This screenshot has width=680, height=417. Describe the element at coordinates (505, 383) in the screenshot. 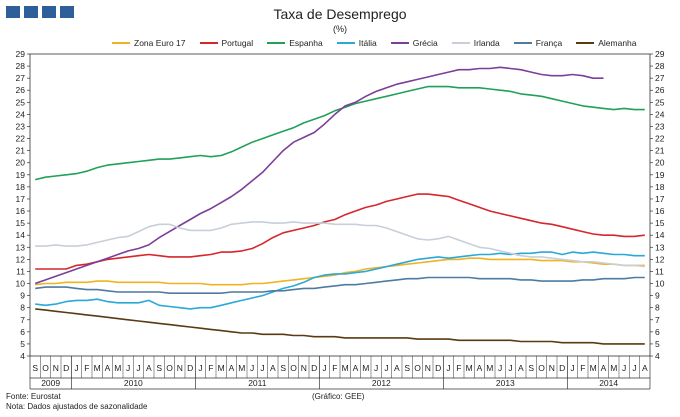

I see `year-label: 2013` at that location.